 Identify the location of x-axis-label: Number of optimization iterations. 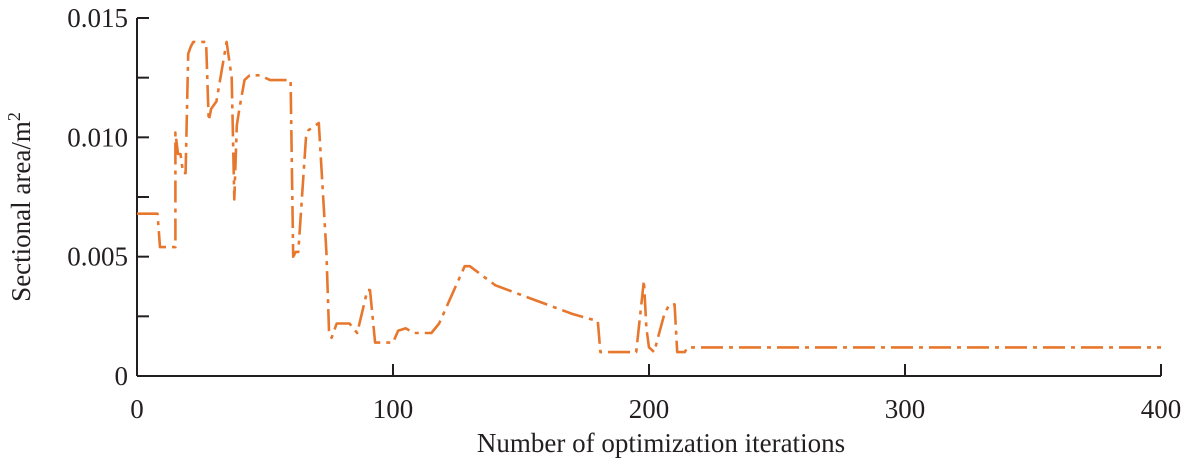
(661, 443).